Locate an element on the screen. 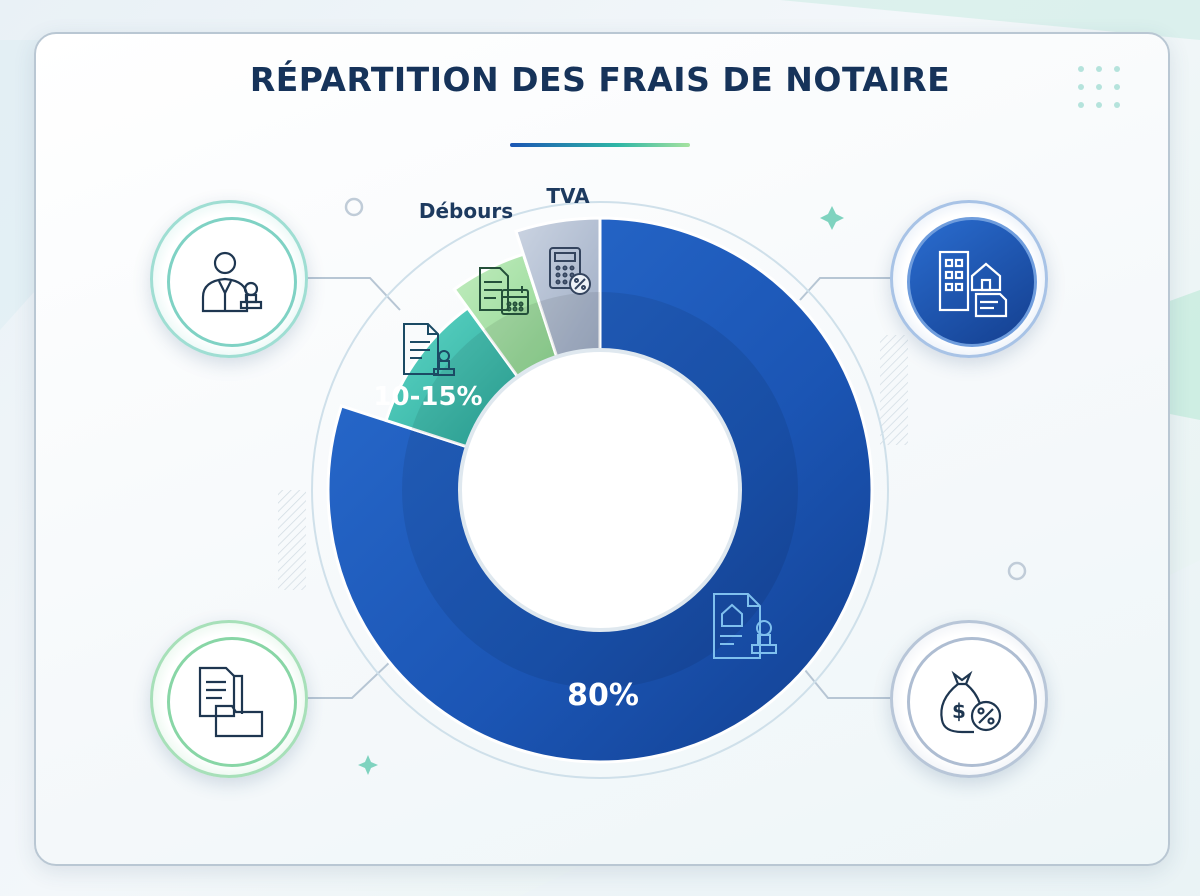  badge-notary is located at coordinates (229, 279).